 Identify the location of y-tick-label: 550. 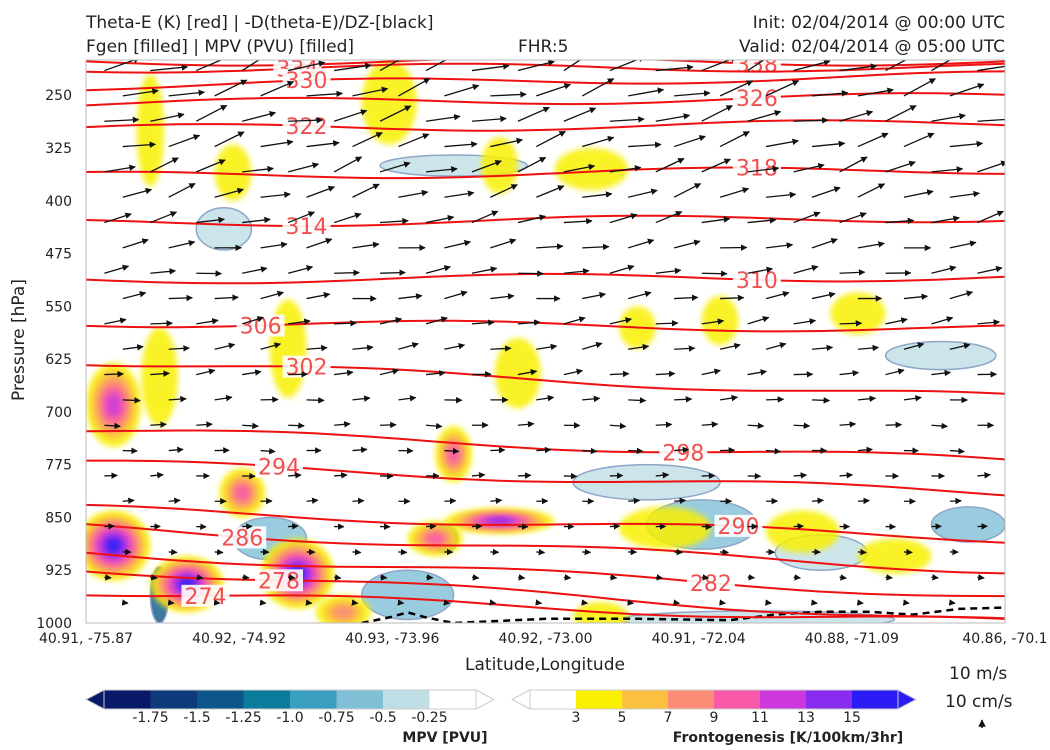
(58, 307).